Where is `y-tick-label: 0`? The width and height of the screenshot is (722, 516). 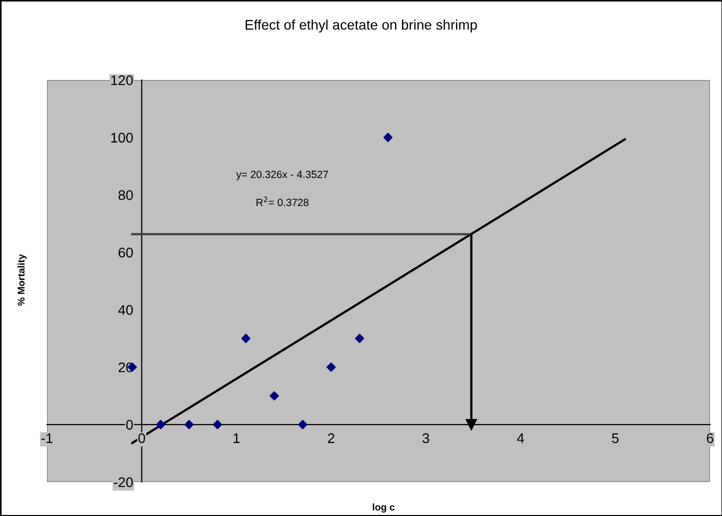 y-tick-label: 0 is located at coordinates (129, 425).